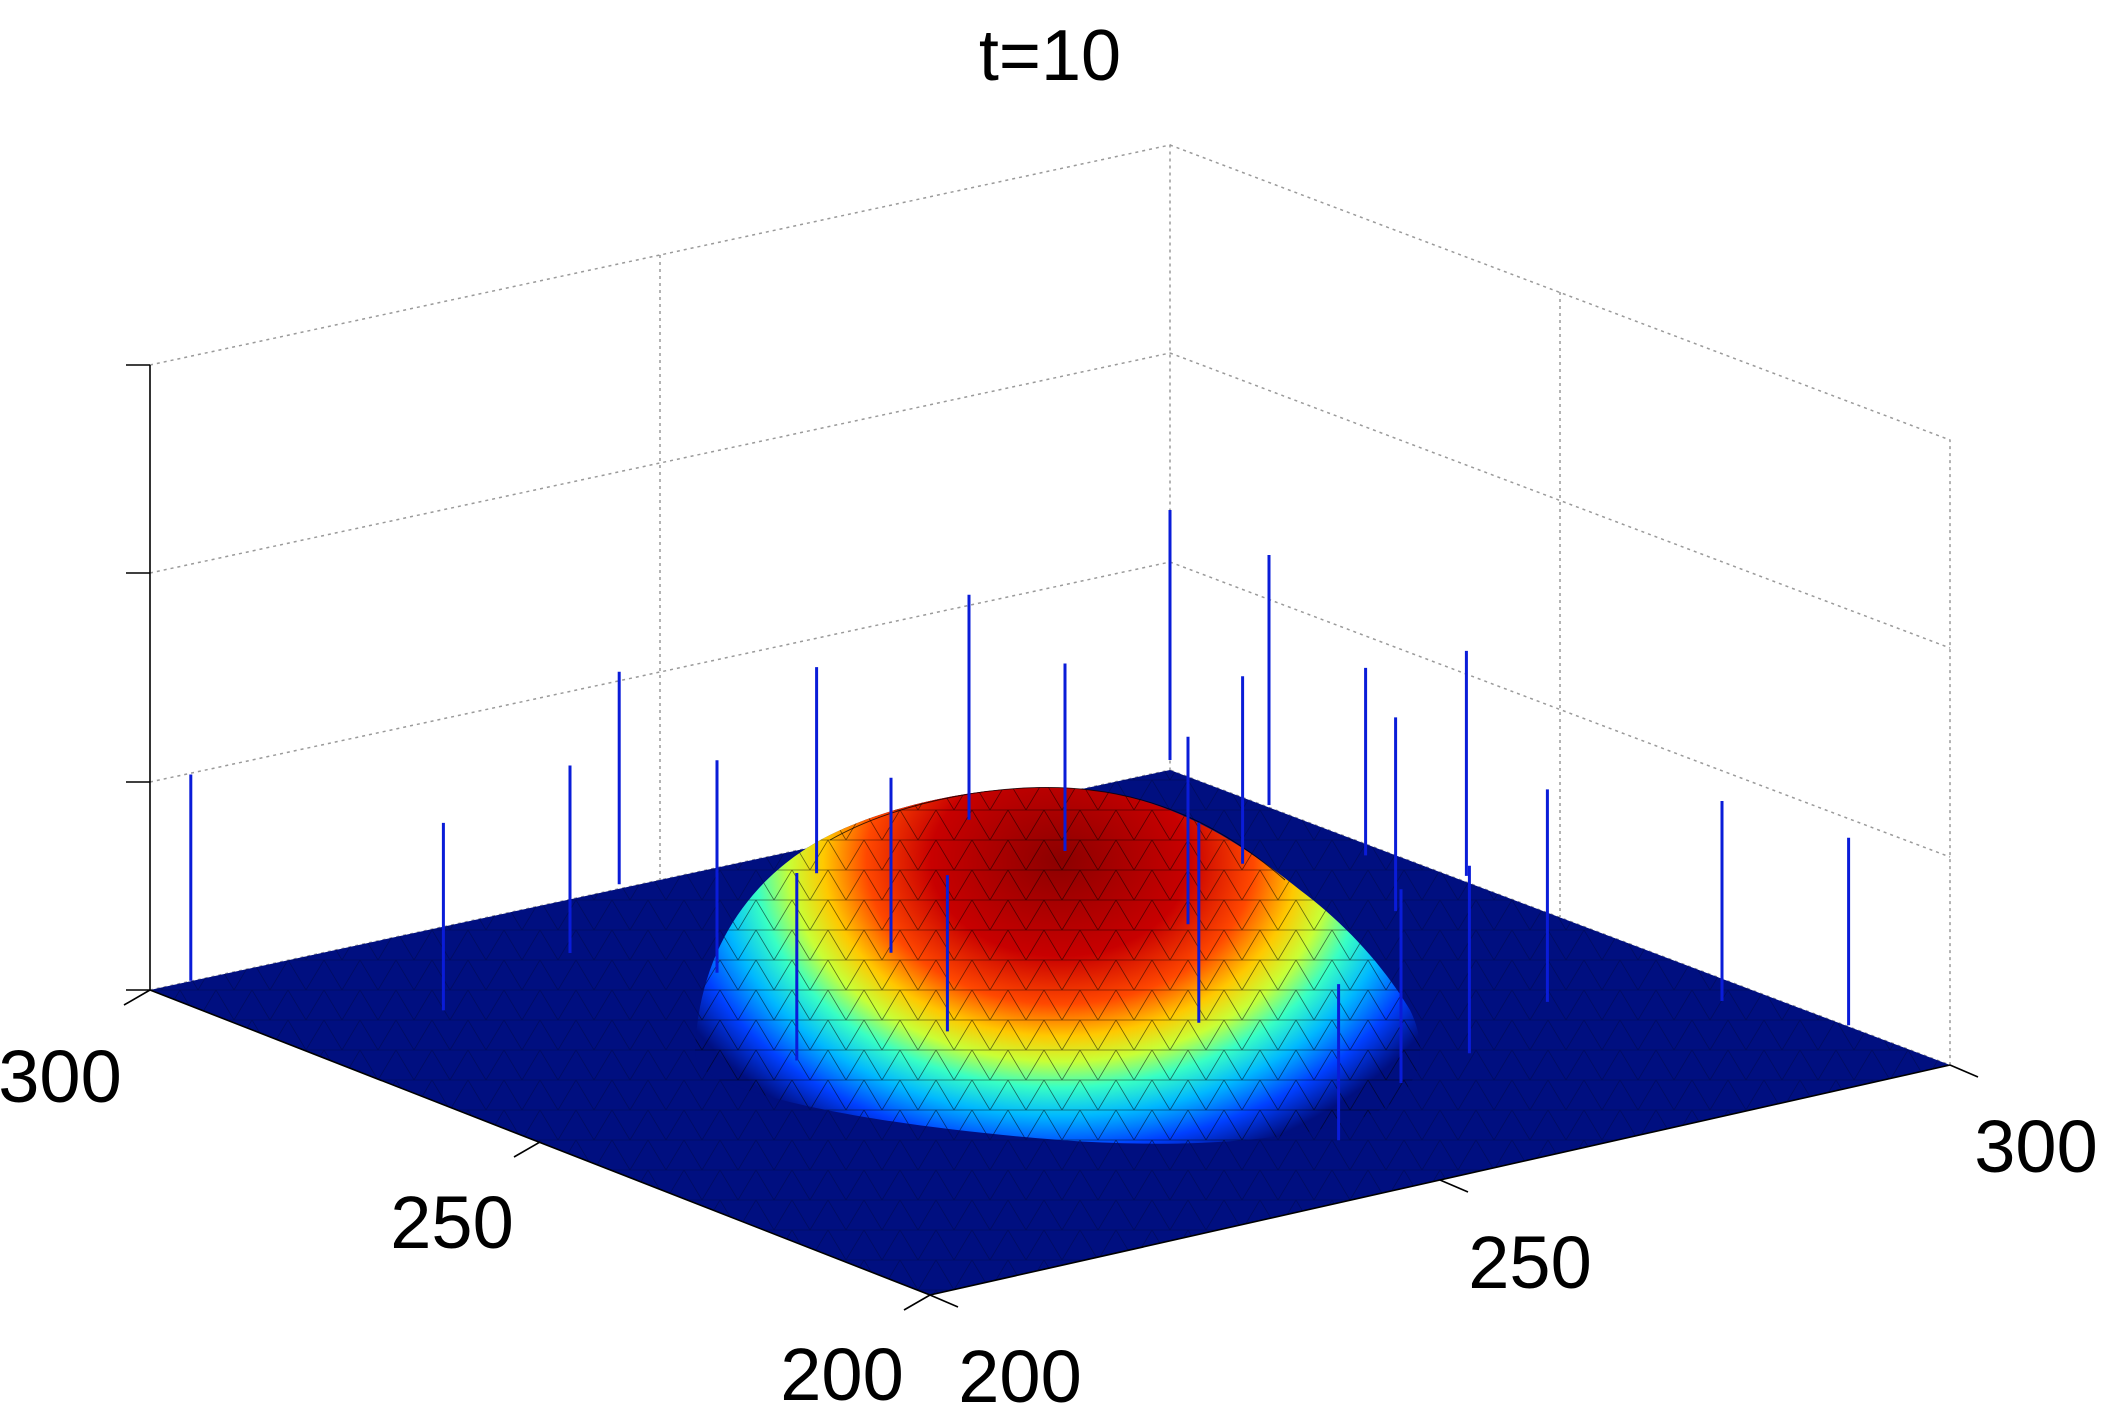  What do you see at coordinates (1057, 834) in the screenshot?
I see `bump-cap-outline` at bounding box center [1057, 834].